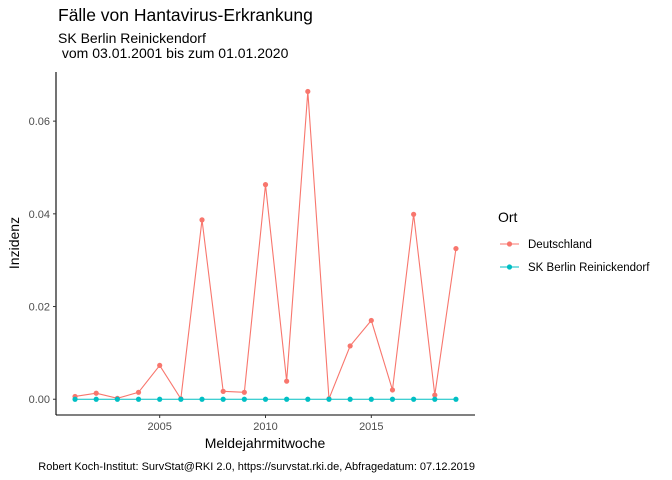 This screenshot has width=672, height=480. Describe the element at coordinates (39, 308) in the screenshot. I see `y-tick-label: 0.02` at that location.